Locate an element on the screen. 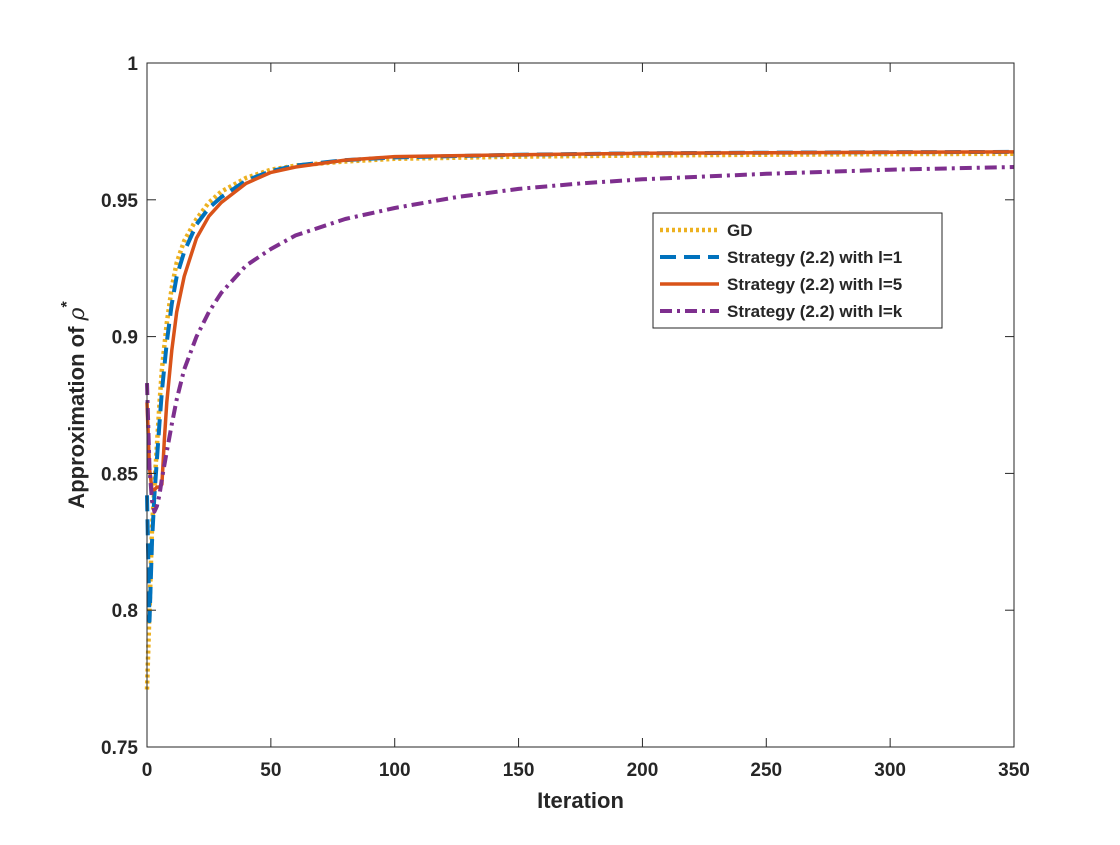 The width and height of the screenshot is (1120, 845). y-tick-label: 0.85 is located at coordinates (119, 474).